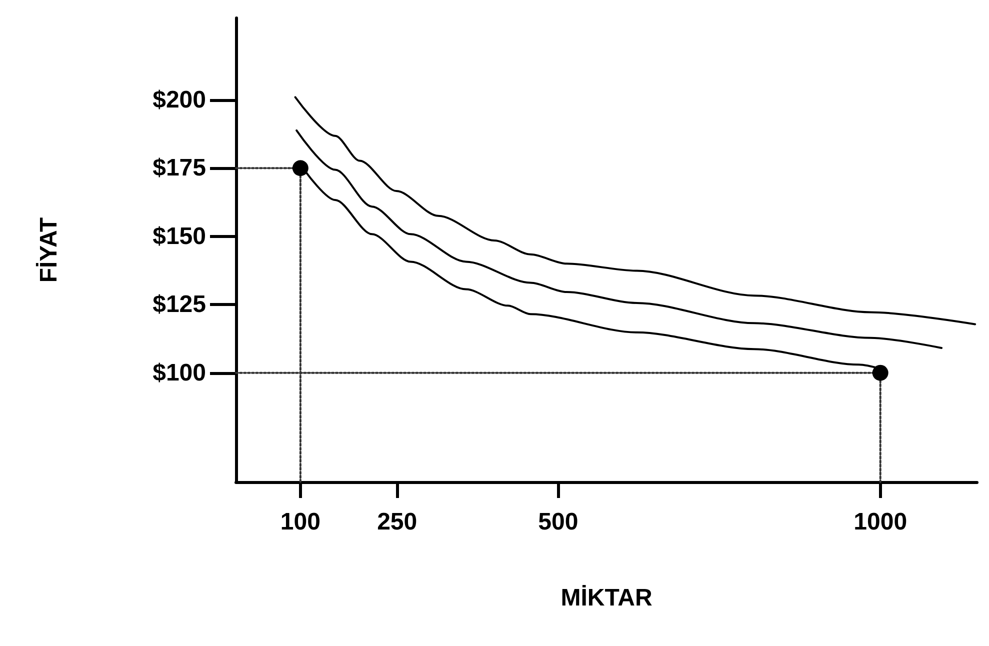 The image size is (989, 646). I want to click on y-axis-title: FİYAT, so click(49, 249).